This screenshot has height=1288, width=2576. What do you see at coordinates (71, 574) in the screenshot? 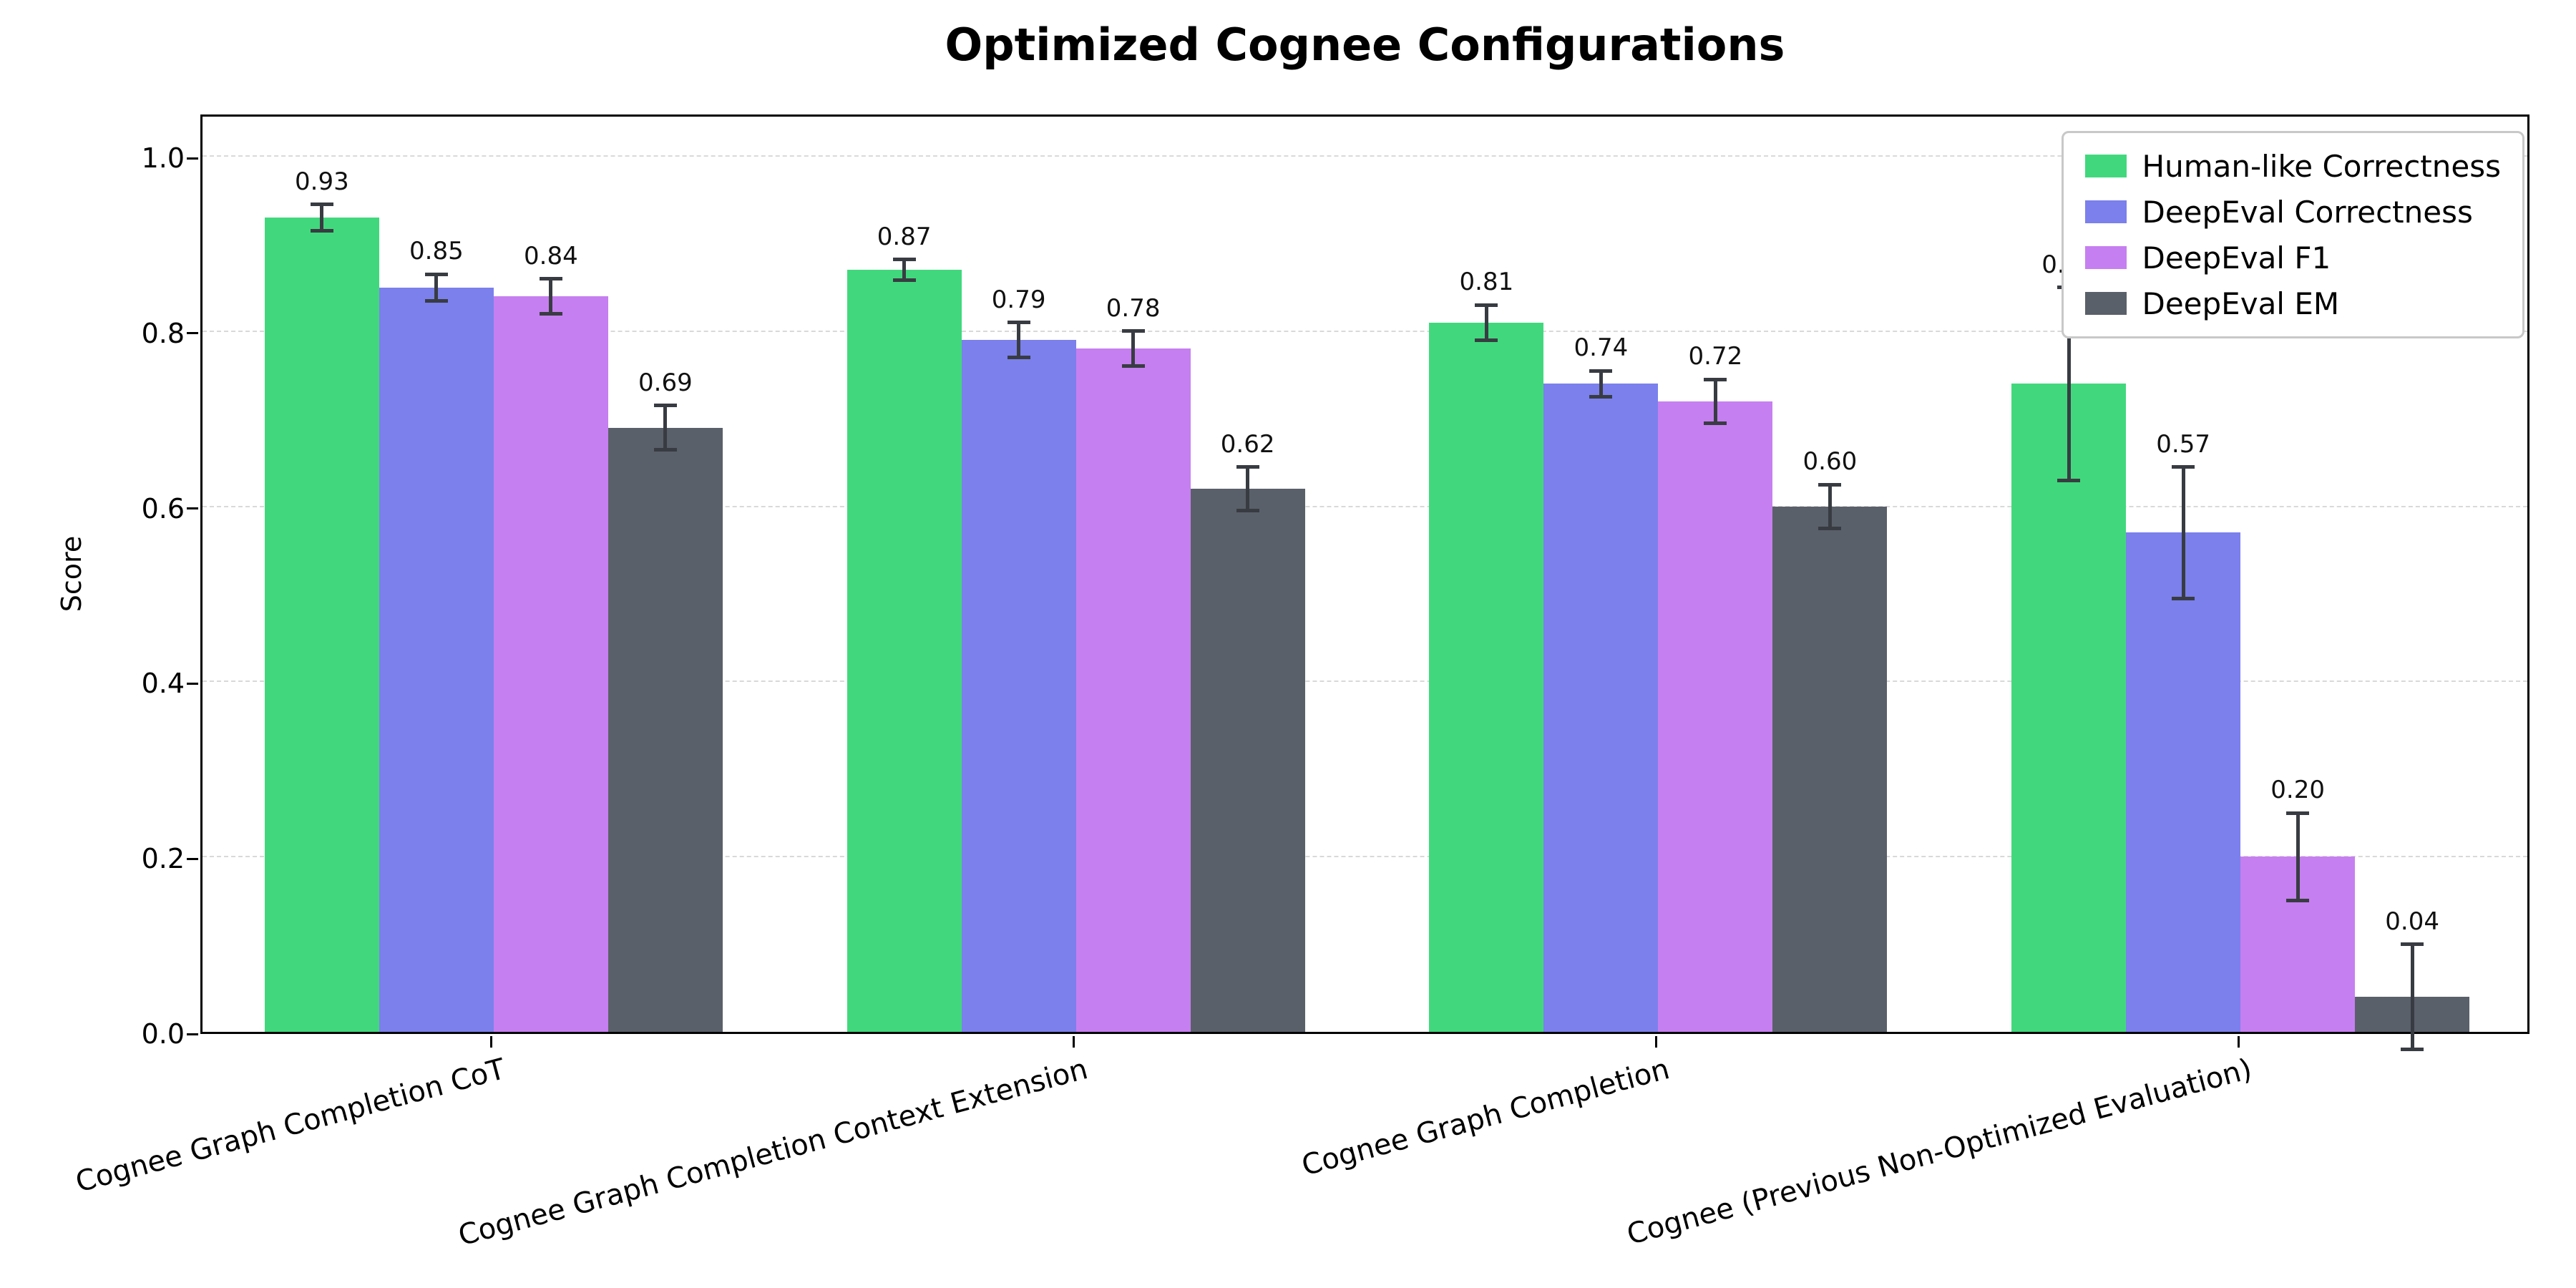
I see `y-axis-label: Score` at bounding box center [71, 574].